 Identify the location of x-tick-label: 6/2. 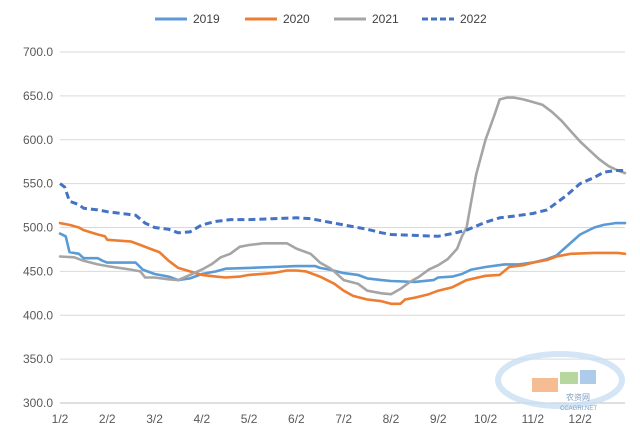
(296, 419).